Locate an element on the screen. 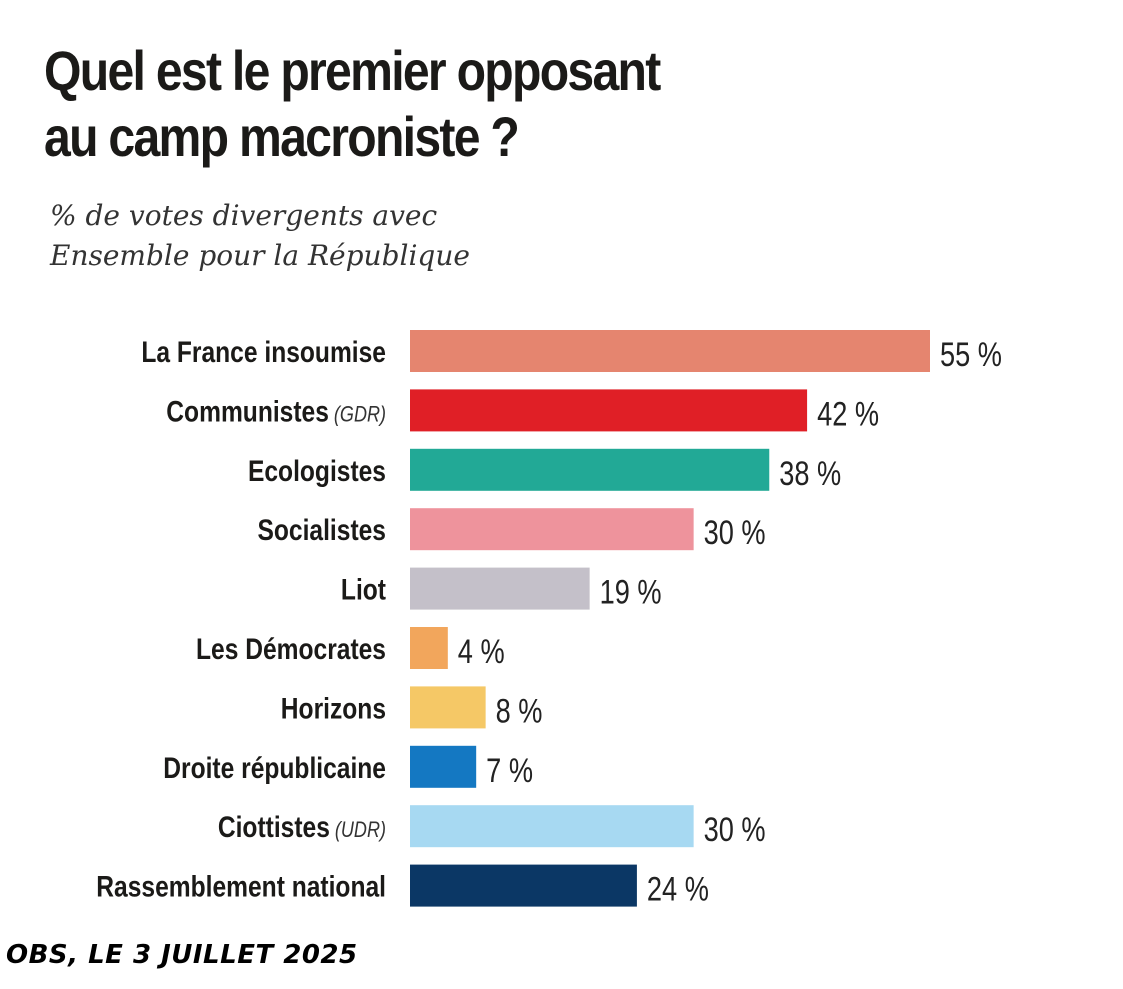  bar-row: La France insoumise 55 % is located at coordinates (571, 352).